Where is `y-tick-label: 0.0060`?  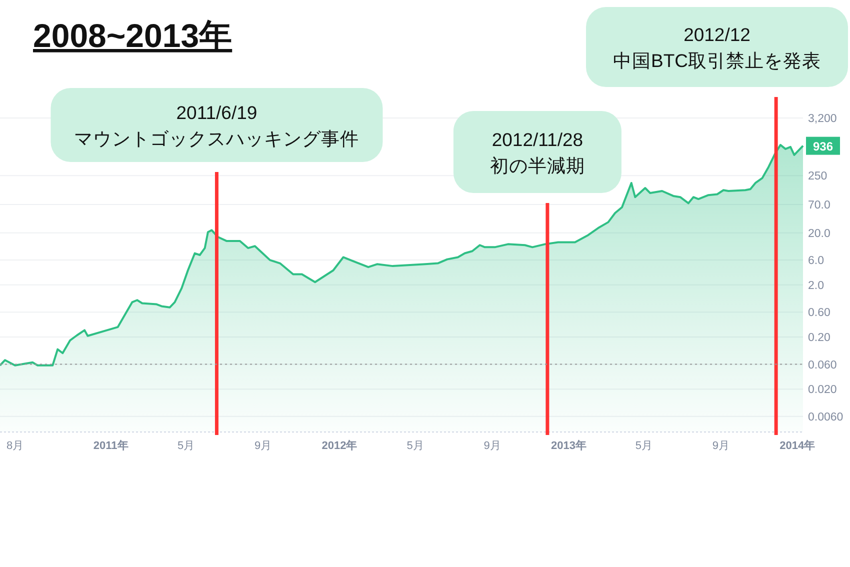
y-tick-label: 0.0060 is located at coordinates (826, 417).